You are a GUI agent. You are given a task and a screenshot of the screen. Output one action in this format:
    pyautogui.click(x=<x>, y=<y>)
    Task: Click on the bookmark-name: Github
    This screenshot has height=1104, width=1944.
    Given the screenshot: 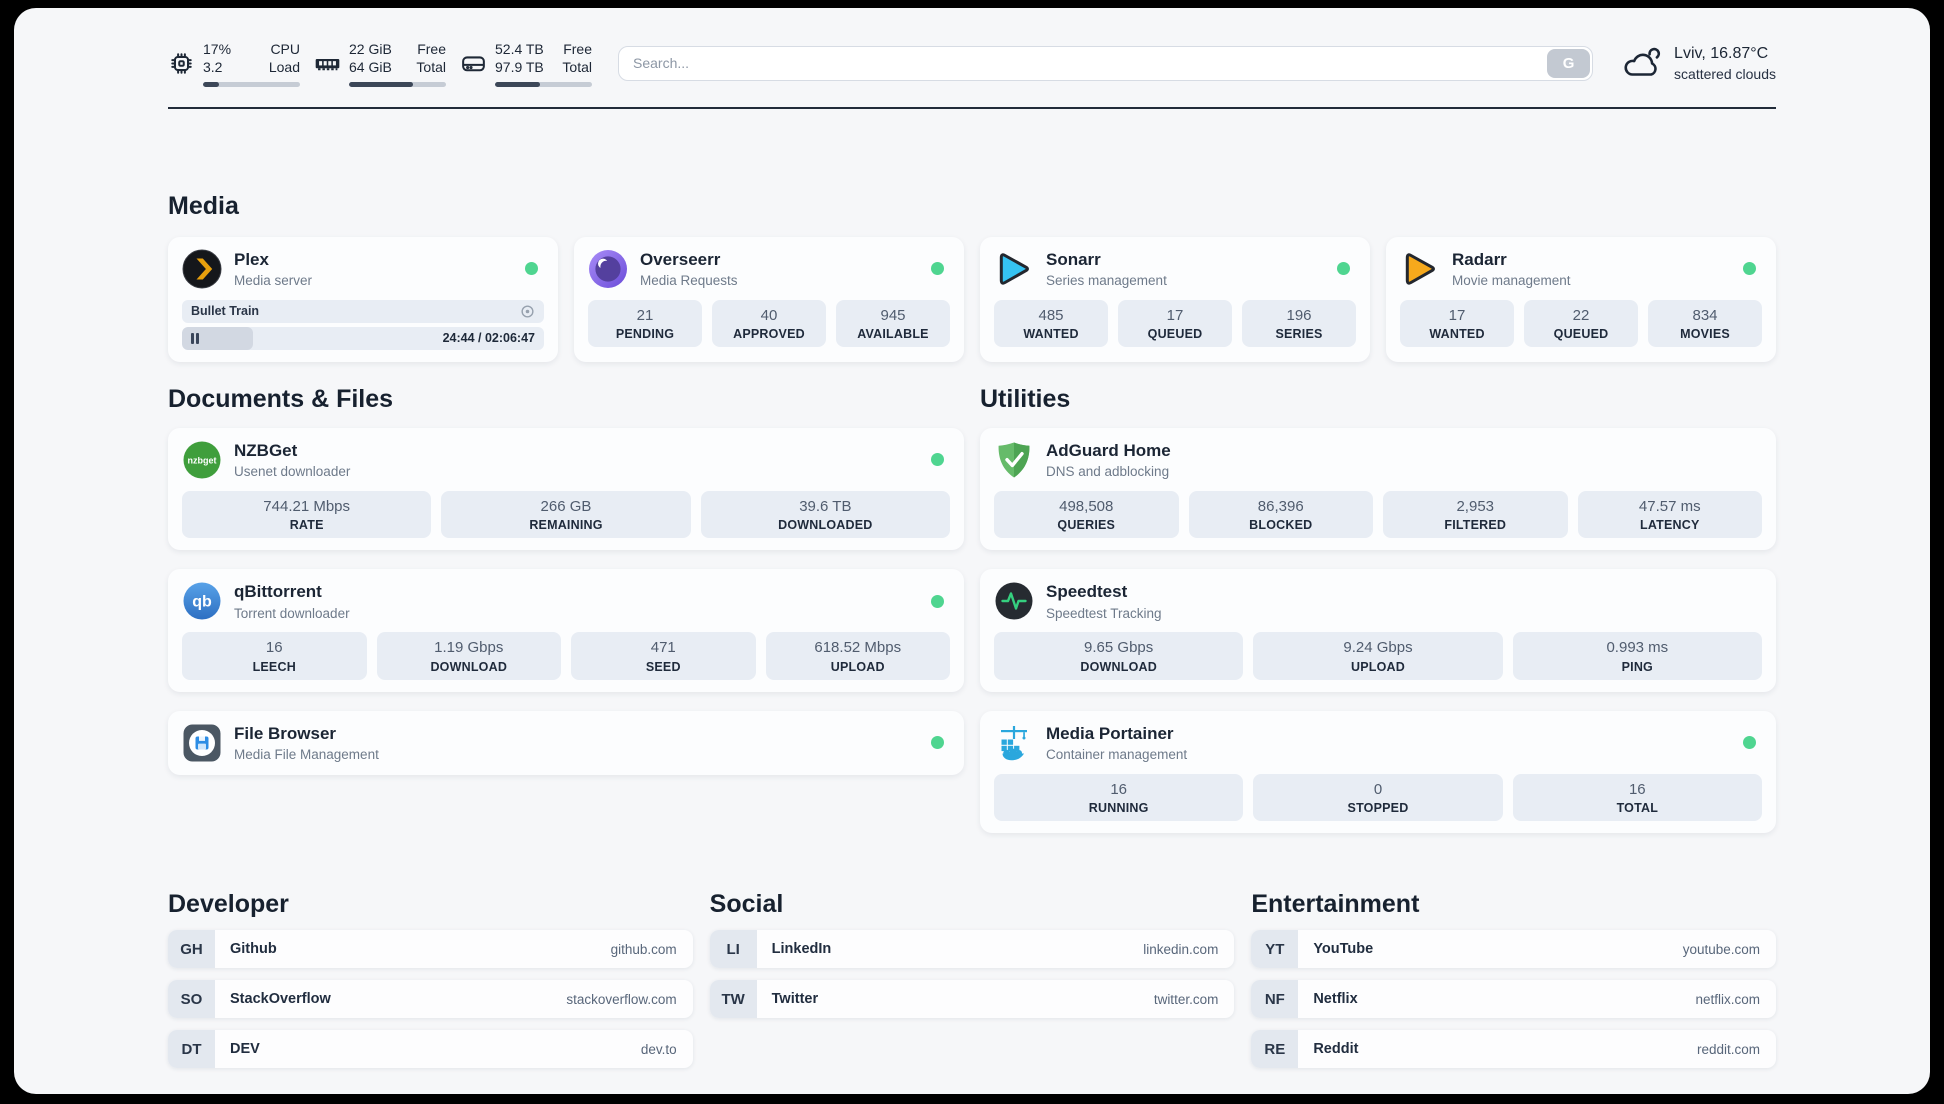 What is the action you would take?
    pyautogui.click(x=253, y=949)
    